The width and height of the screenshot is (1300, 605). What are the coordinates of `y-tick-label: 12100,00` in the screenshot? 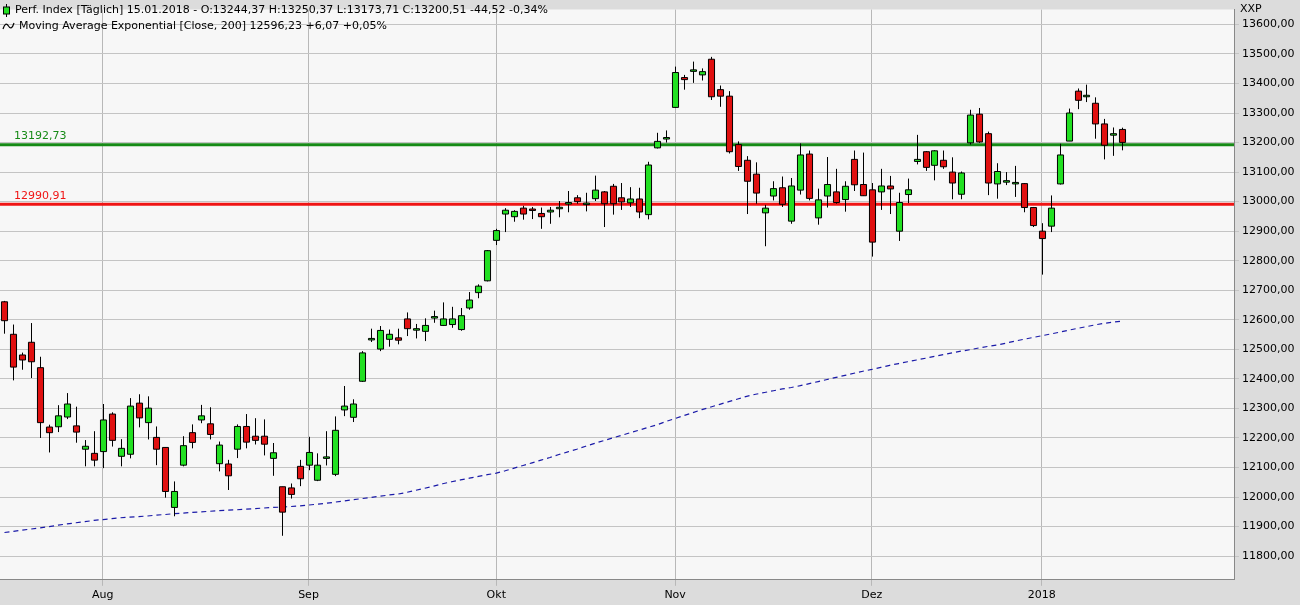 It's located at (1268, 467).